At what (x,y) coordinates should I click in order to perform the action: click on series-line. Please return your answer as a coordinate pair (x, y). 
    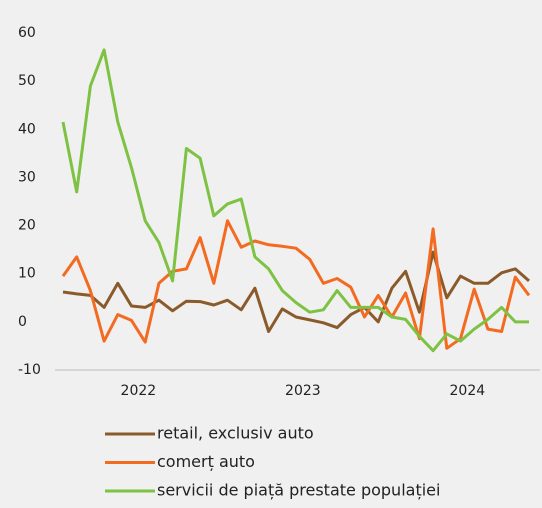
    Looking at the image, I should click on (296, 291).